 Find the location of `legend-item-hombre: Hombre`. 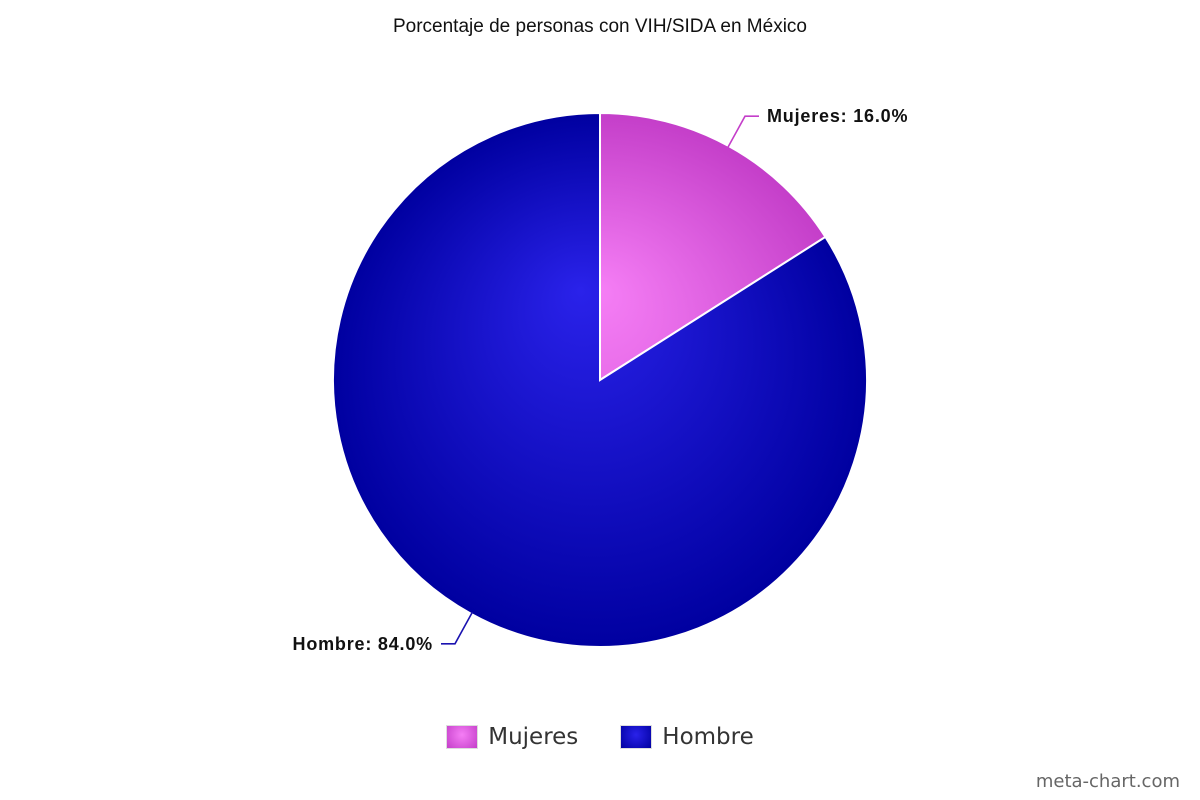

legend-item-hombre: Hombre is located at coordinates (687, 737).